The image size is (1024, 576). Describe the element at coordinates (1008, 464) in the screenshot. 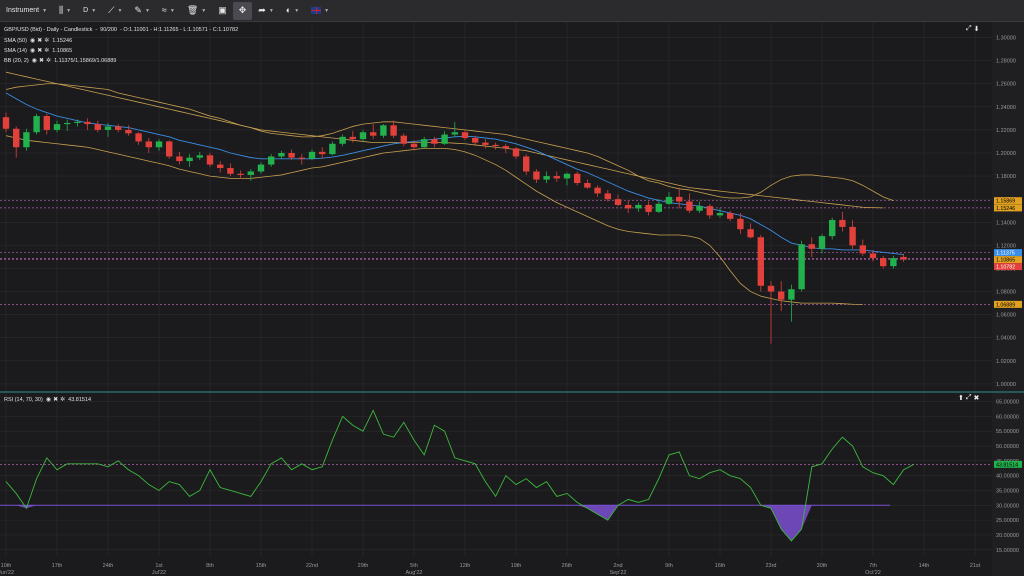

I see `rsi-marker: 43.81514` at that location.